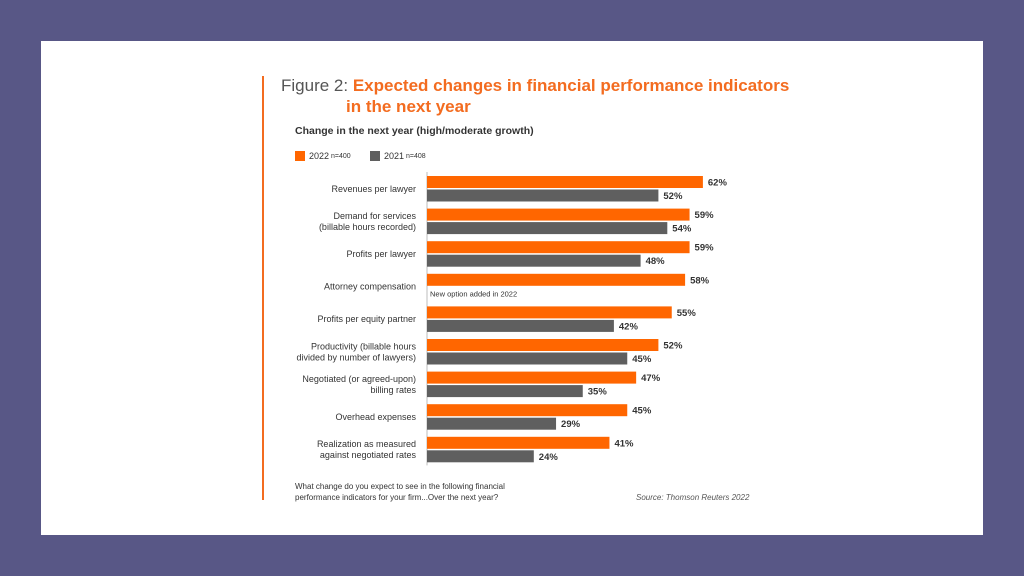  I want to click on new-option-note: New option added in 2022, so click(473, 293).